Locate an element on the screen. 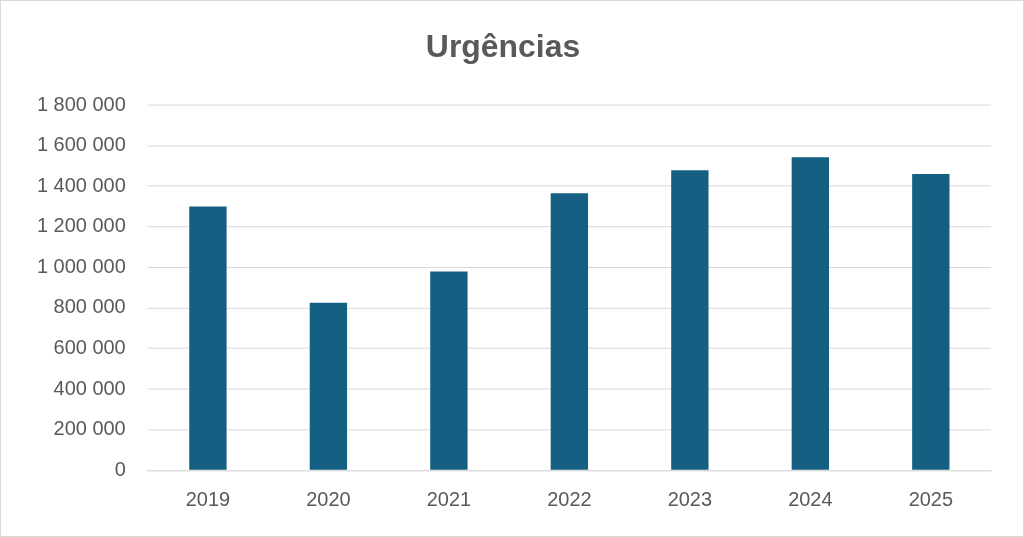 The width and height of the screenshot is (1024, 537). y-tick-label: 800 000 is located at coordinates (89, 306).